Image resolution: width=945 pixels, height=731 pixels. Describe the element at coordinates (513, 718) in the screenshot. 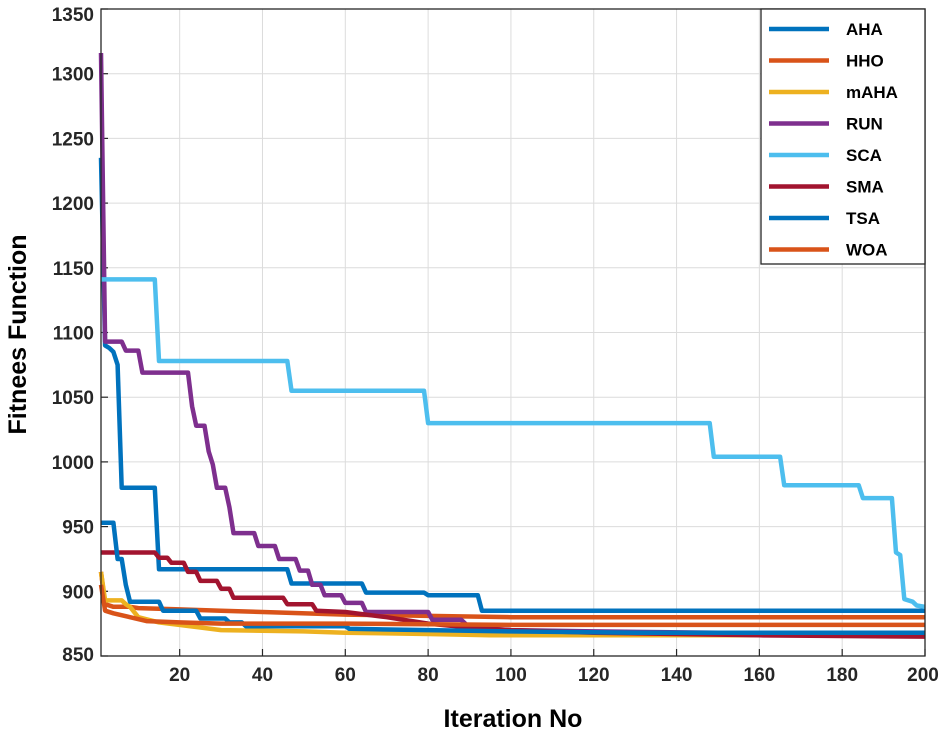

I see `x-axis-label: Iteration No` at that location.